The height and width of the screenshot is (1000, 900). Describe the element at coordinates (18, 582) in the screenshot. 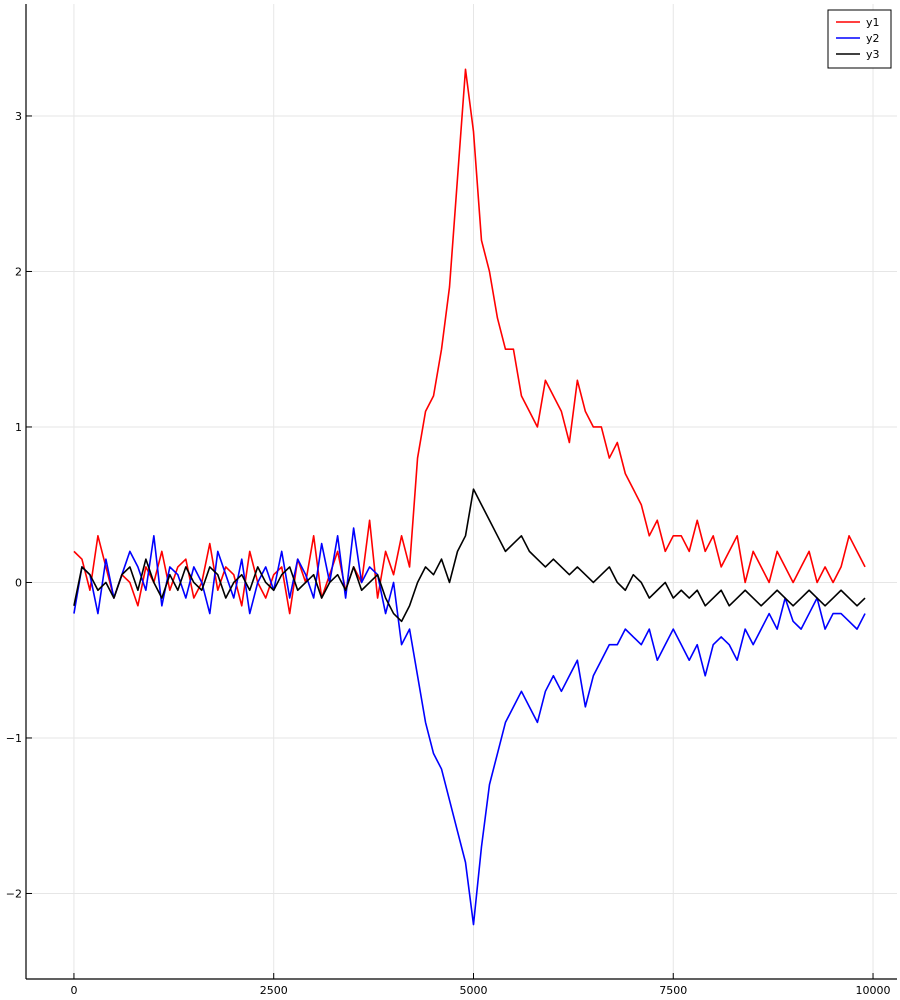

I see `y-tick-label: 0` at that location.